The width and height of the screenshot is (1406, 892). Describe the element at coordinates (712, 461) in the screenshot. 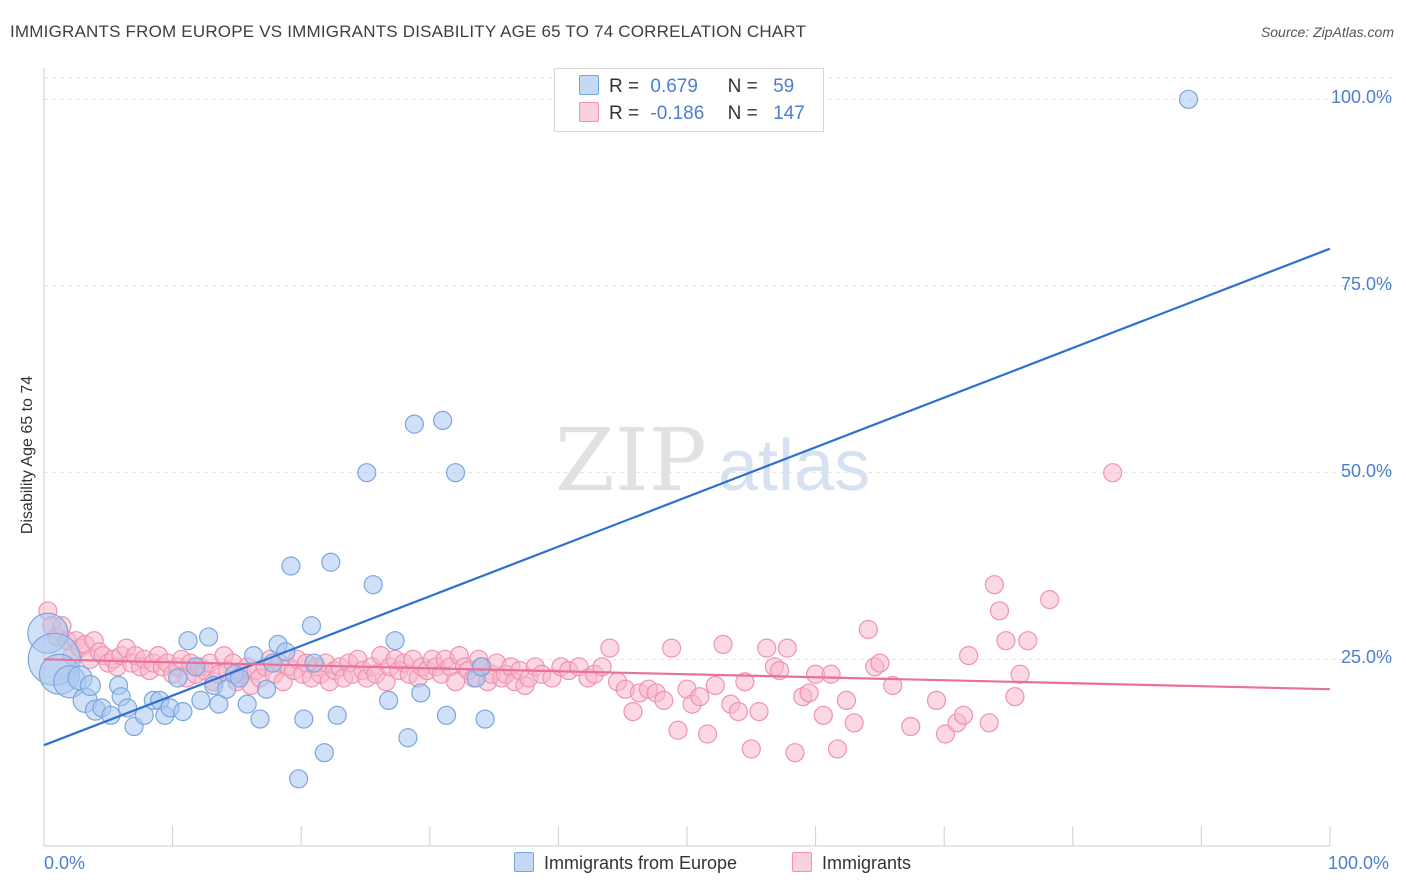

I see `watermark: ZIP atlas` at that location.